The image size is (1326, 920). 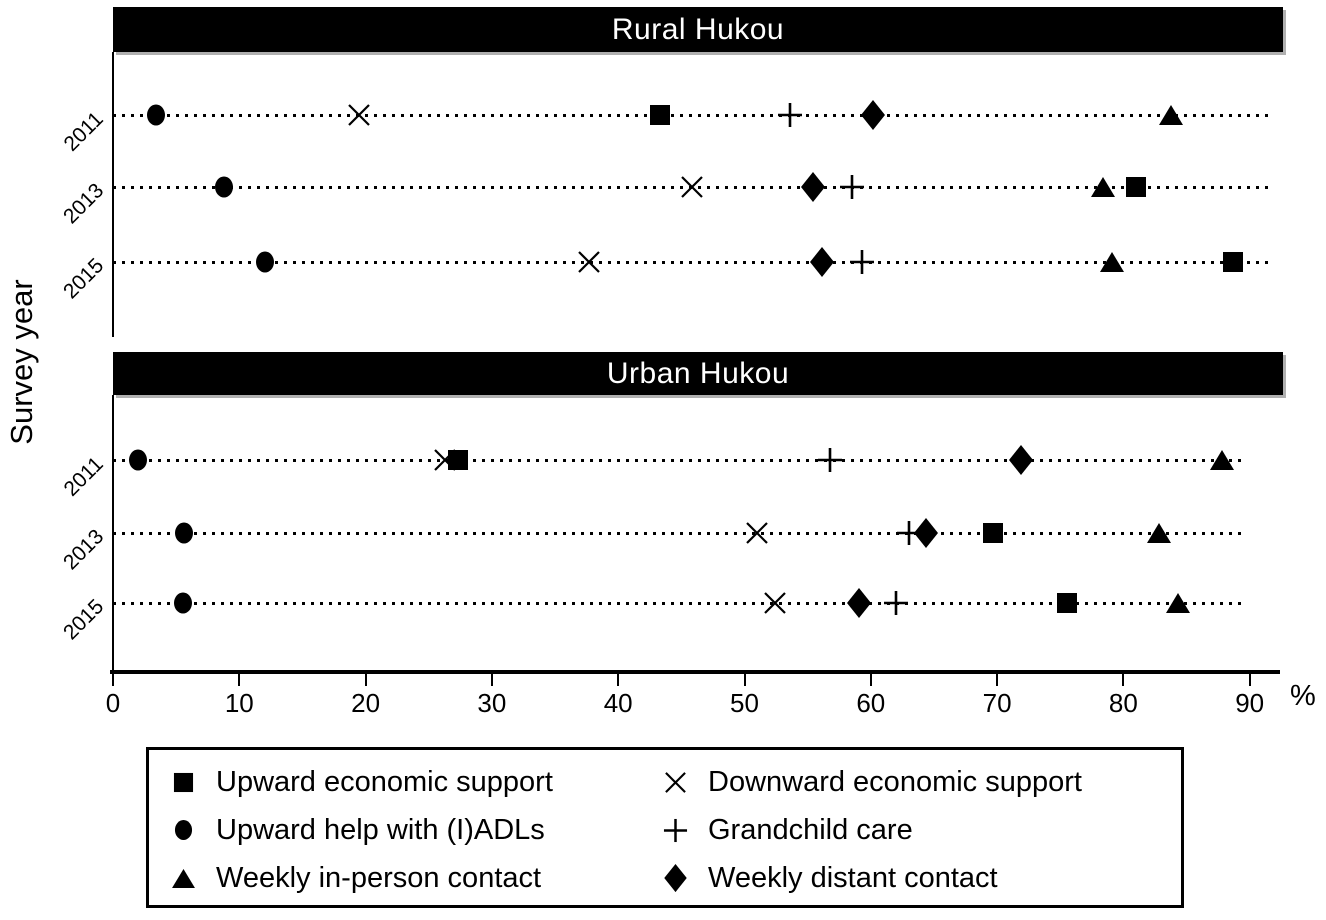 What do you see at coordinates (675, 830) in the screenshot?
I see `plus-icon` at bounding box center [675, 830].